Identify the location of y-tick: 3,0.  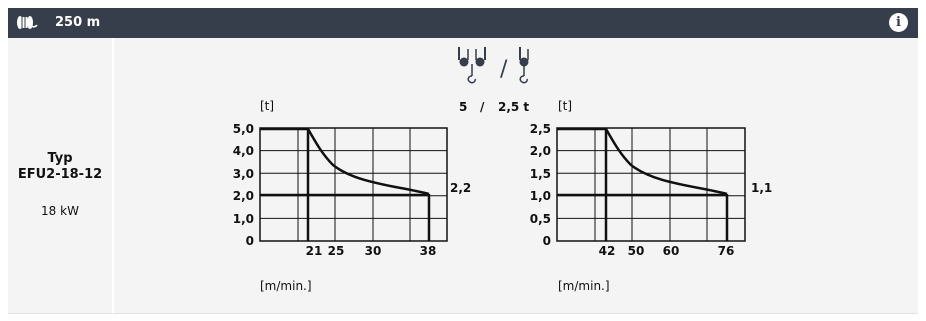
(243, 174).